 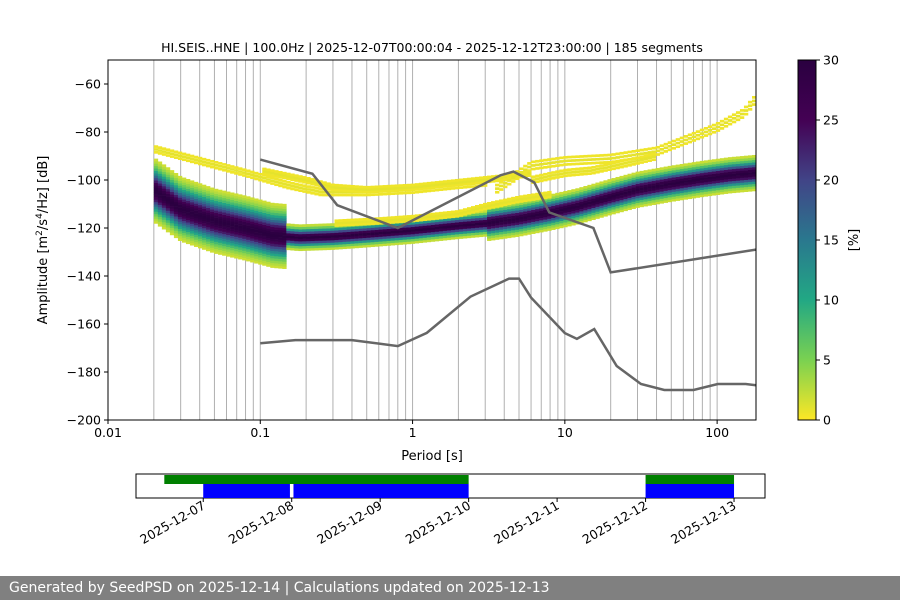 I want to click on heat-cell-1927, so click(x=617, y=197).